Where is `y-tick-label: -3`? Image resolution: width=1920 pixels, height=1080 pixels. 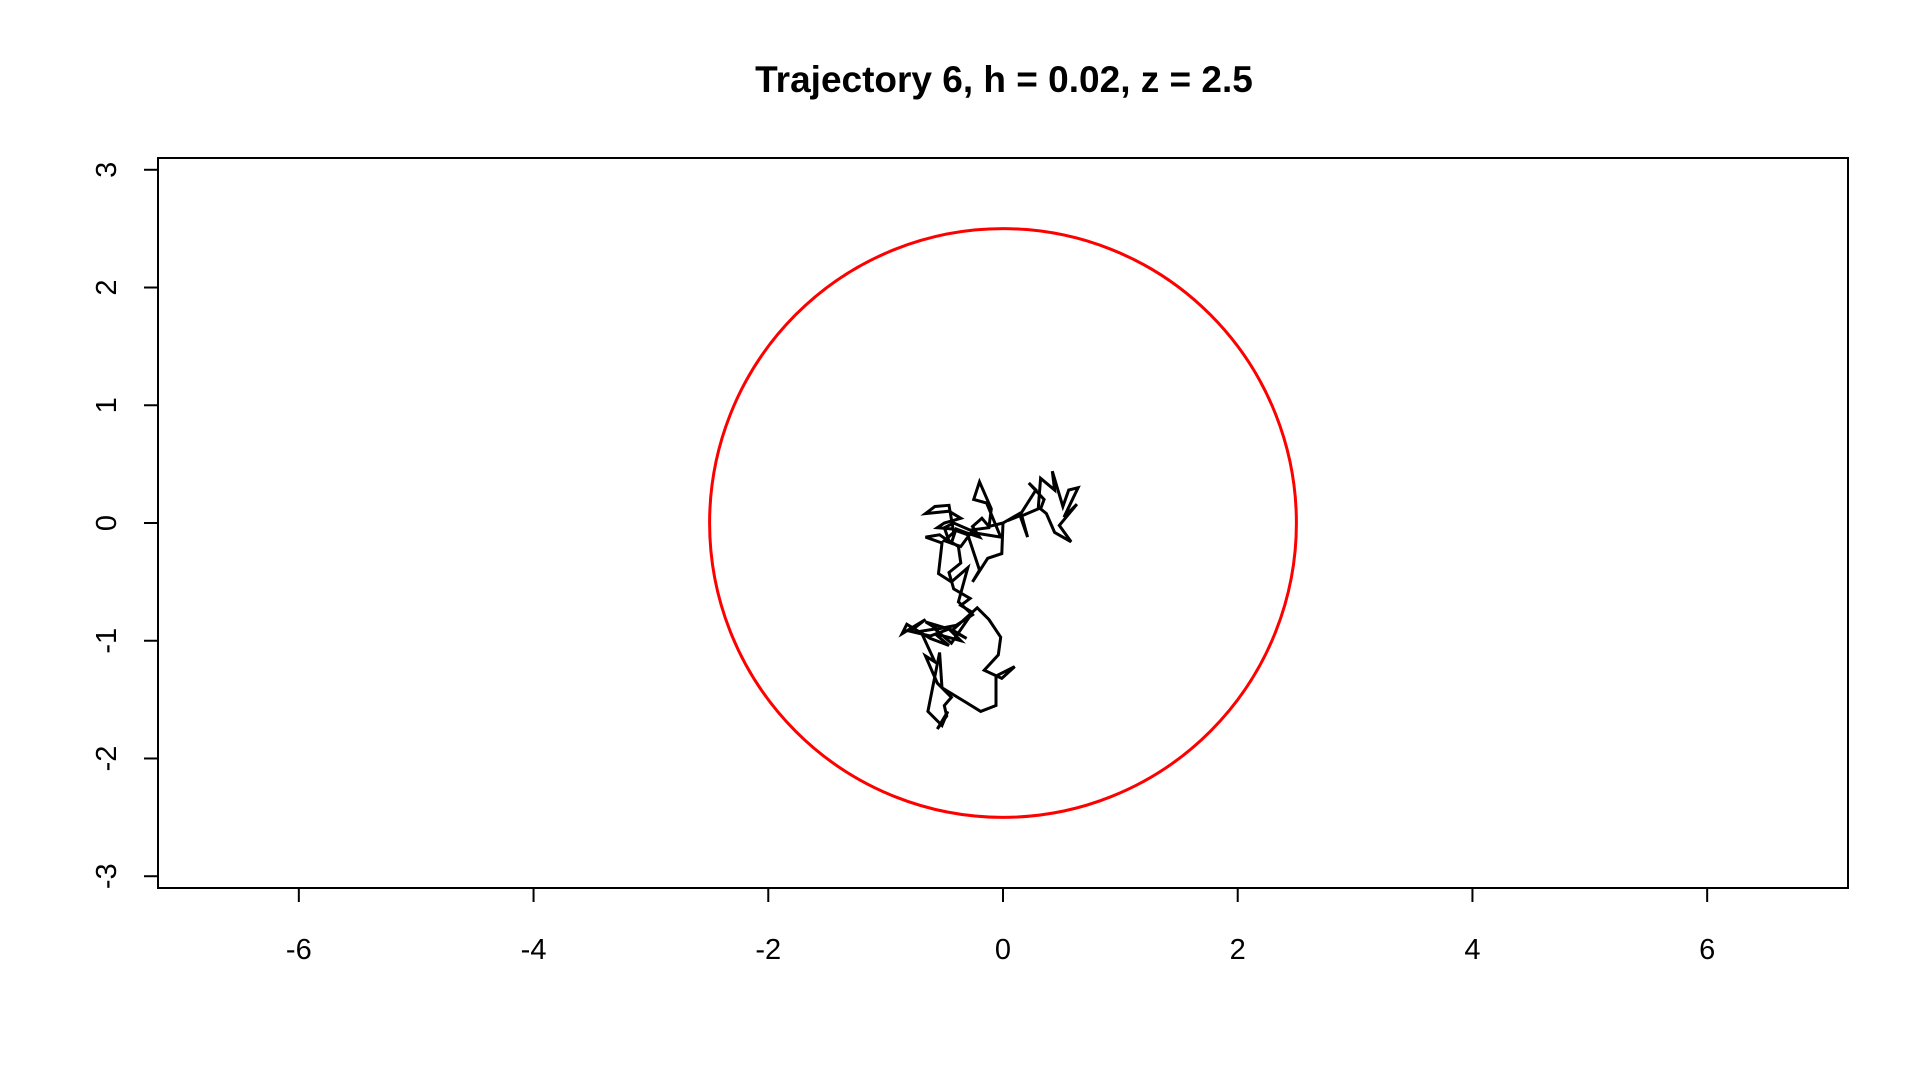 y-tick-label: -3 is located at coordinates (107, 876).